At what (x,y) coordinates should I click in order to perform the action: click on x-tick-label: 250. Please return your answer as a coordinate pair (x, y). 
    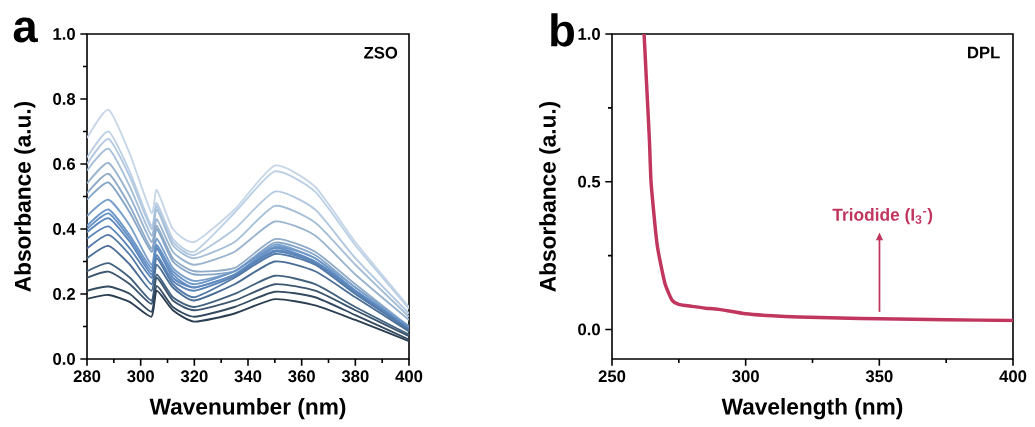
    Looking at the image, I should click on (612, 376).